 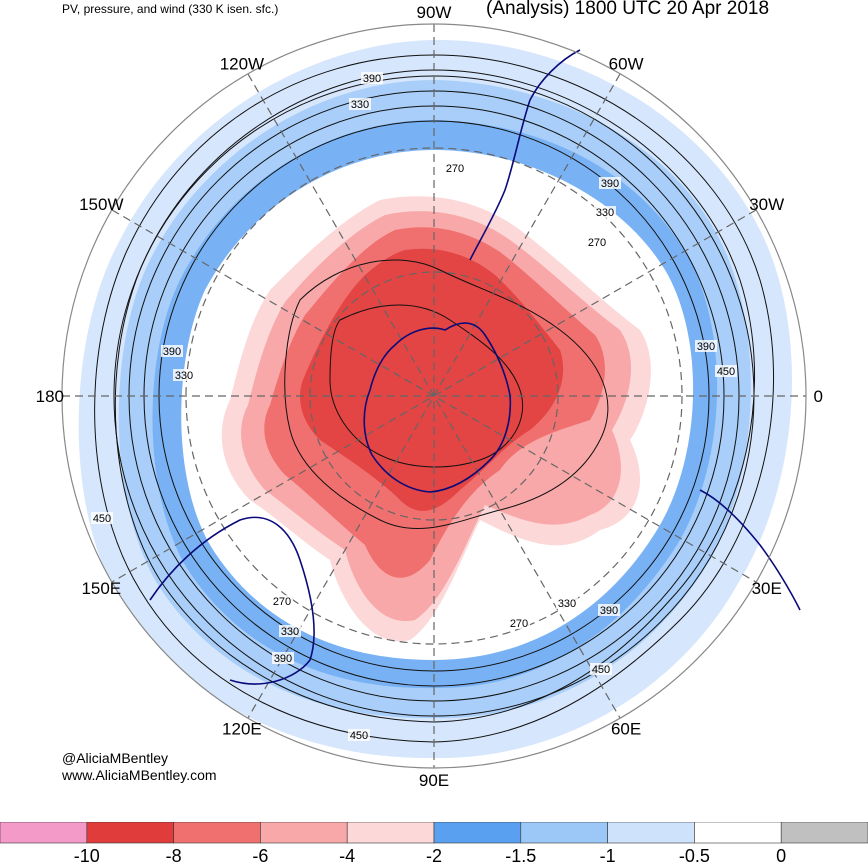 I want to click on contour-label-1: 330, so click(x=360, y=105).